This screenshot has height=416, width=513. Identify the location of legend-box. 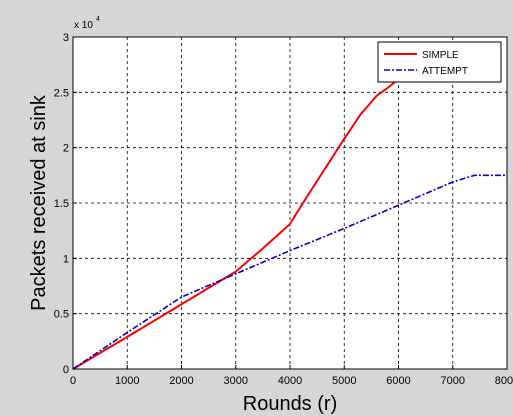
(439, 62).